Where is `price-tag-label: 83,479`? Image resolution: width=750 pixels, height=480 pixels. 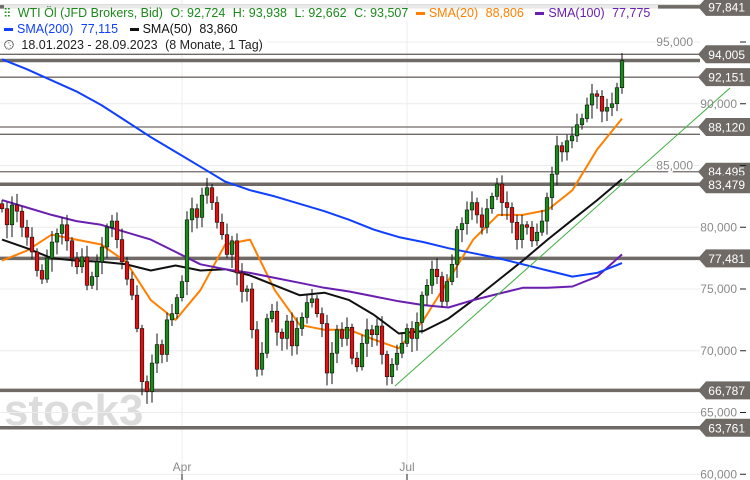
price-tag-label: 83,479 is located at coordinates (726, 185).